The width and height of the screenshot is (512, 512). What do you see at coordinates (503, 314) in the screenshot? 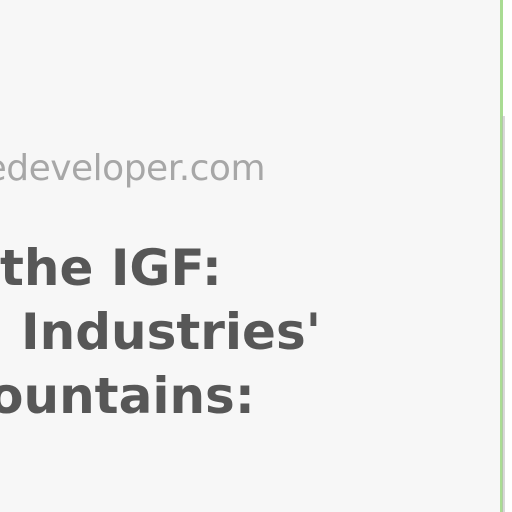
I see `scrollbar-thumb` at bounding box center [503, 314].